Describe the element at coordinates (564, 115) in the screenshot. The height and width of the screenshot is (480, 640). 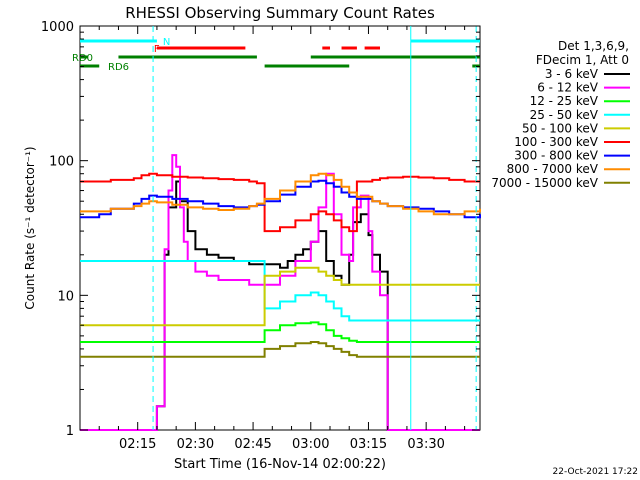
I see `legend-label-4: 25 - 50 keV` at that location.